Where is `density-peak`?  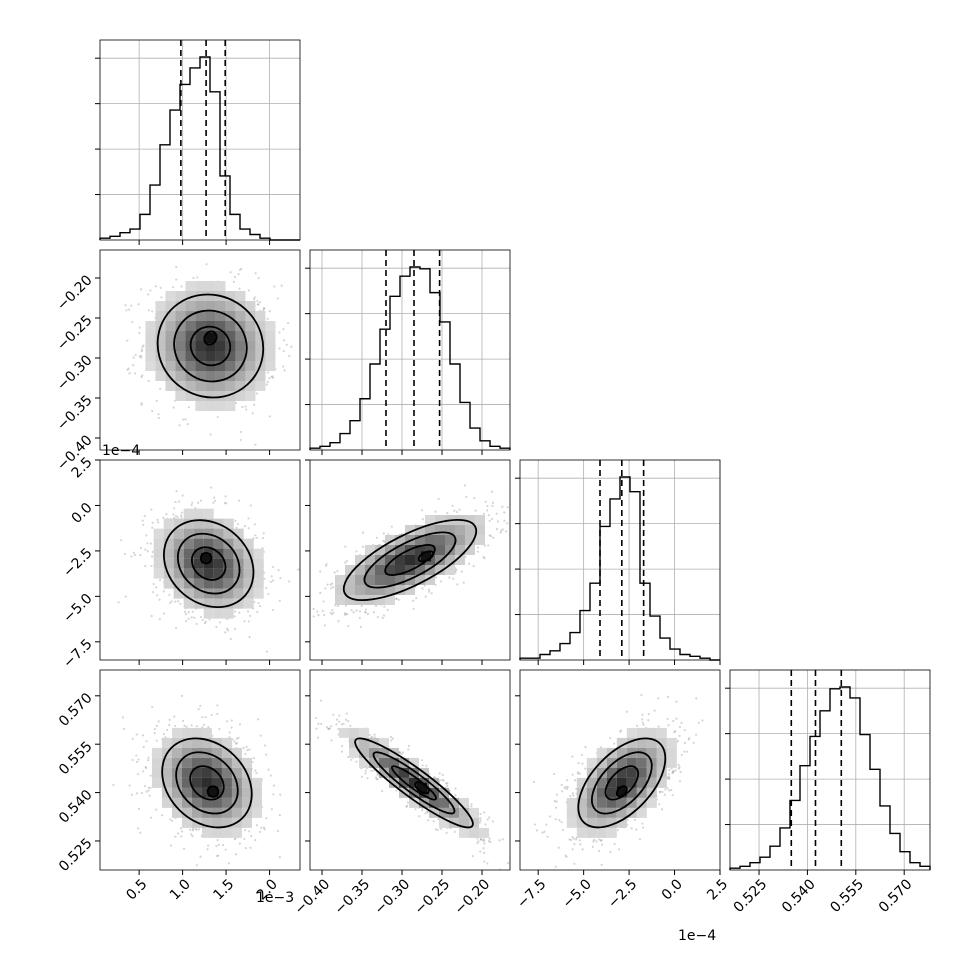
density-peak is located at coordinates (213, 791).